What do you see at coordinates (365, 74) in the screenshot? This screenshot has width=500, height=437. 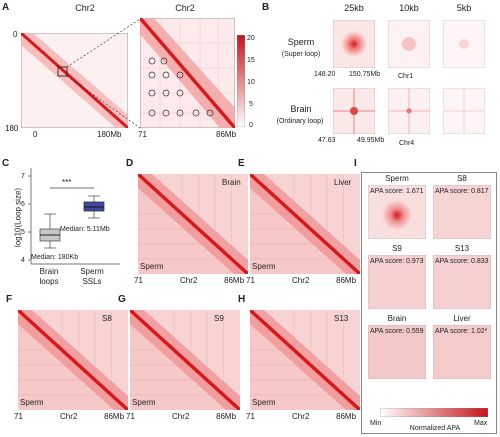 I see `panel-b-row1-coord-right: 150.75Mb` at bounding box center [365, 74].